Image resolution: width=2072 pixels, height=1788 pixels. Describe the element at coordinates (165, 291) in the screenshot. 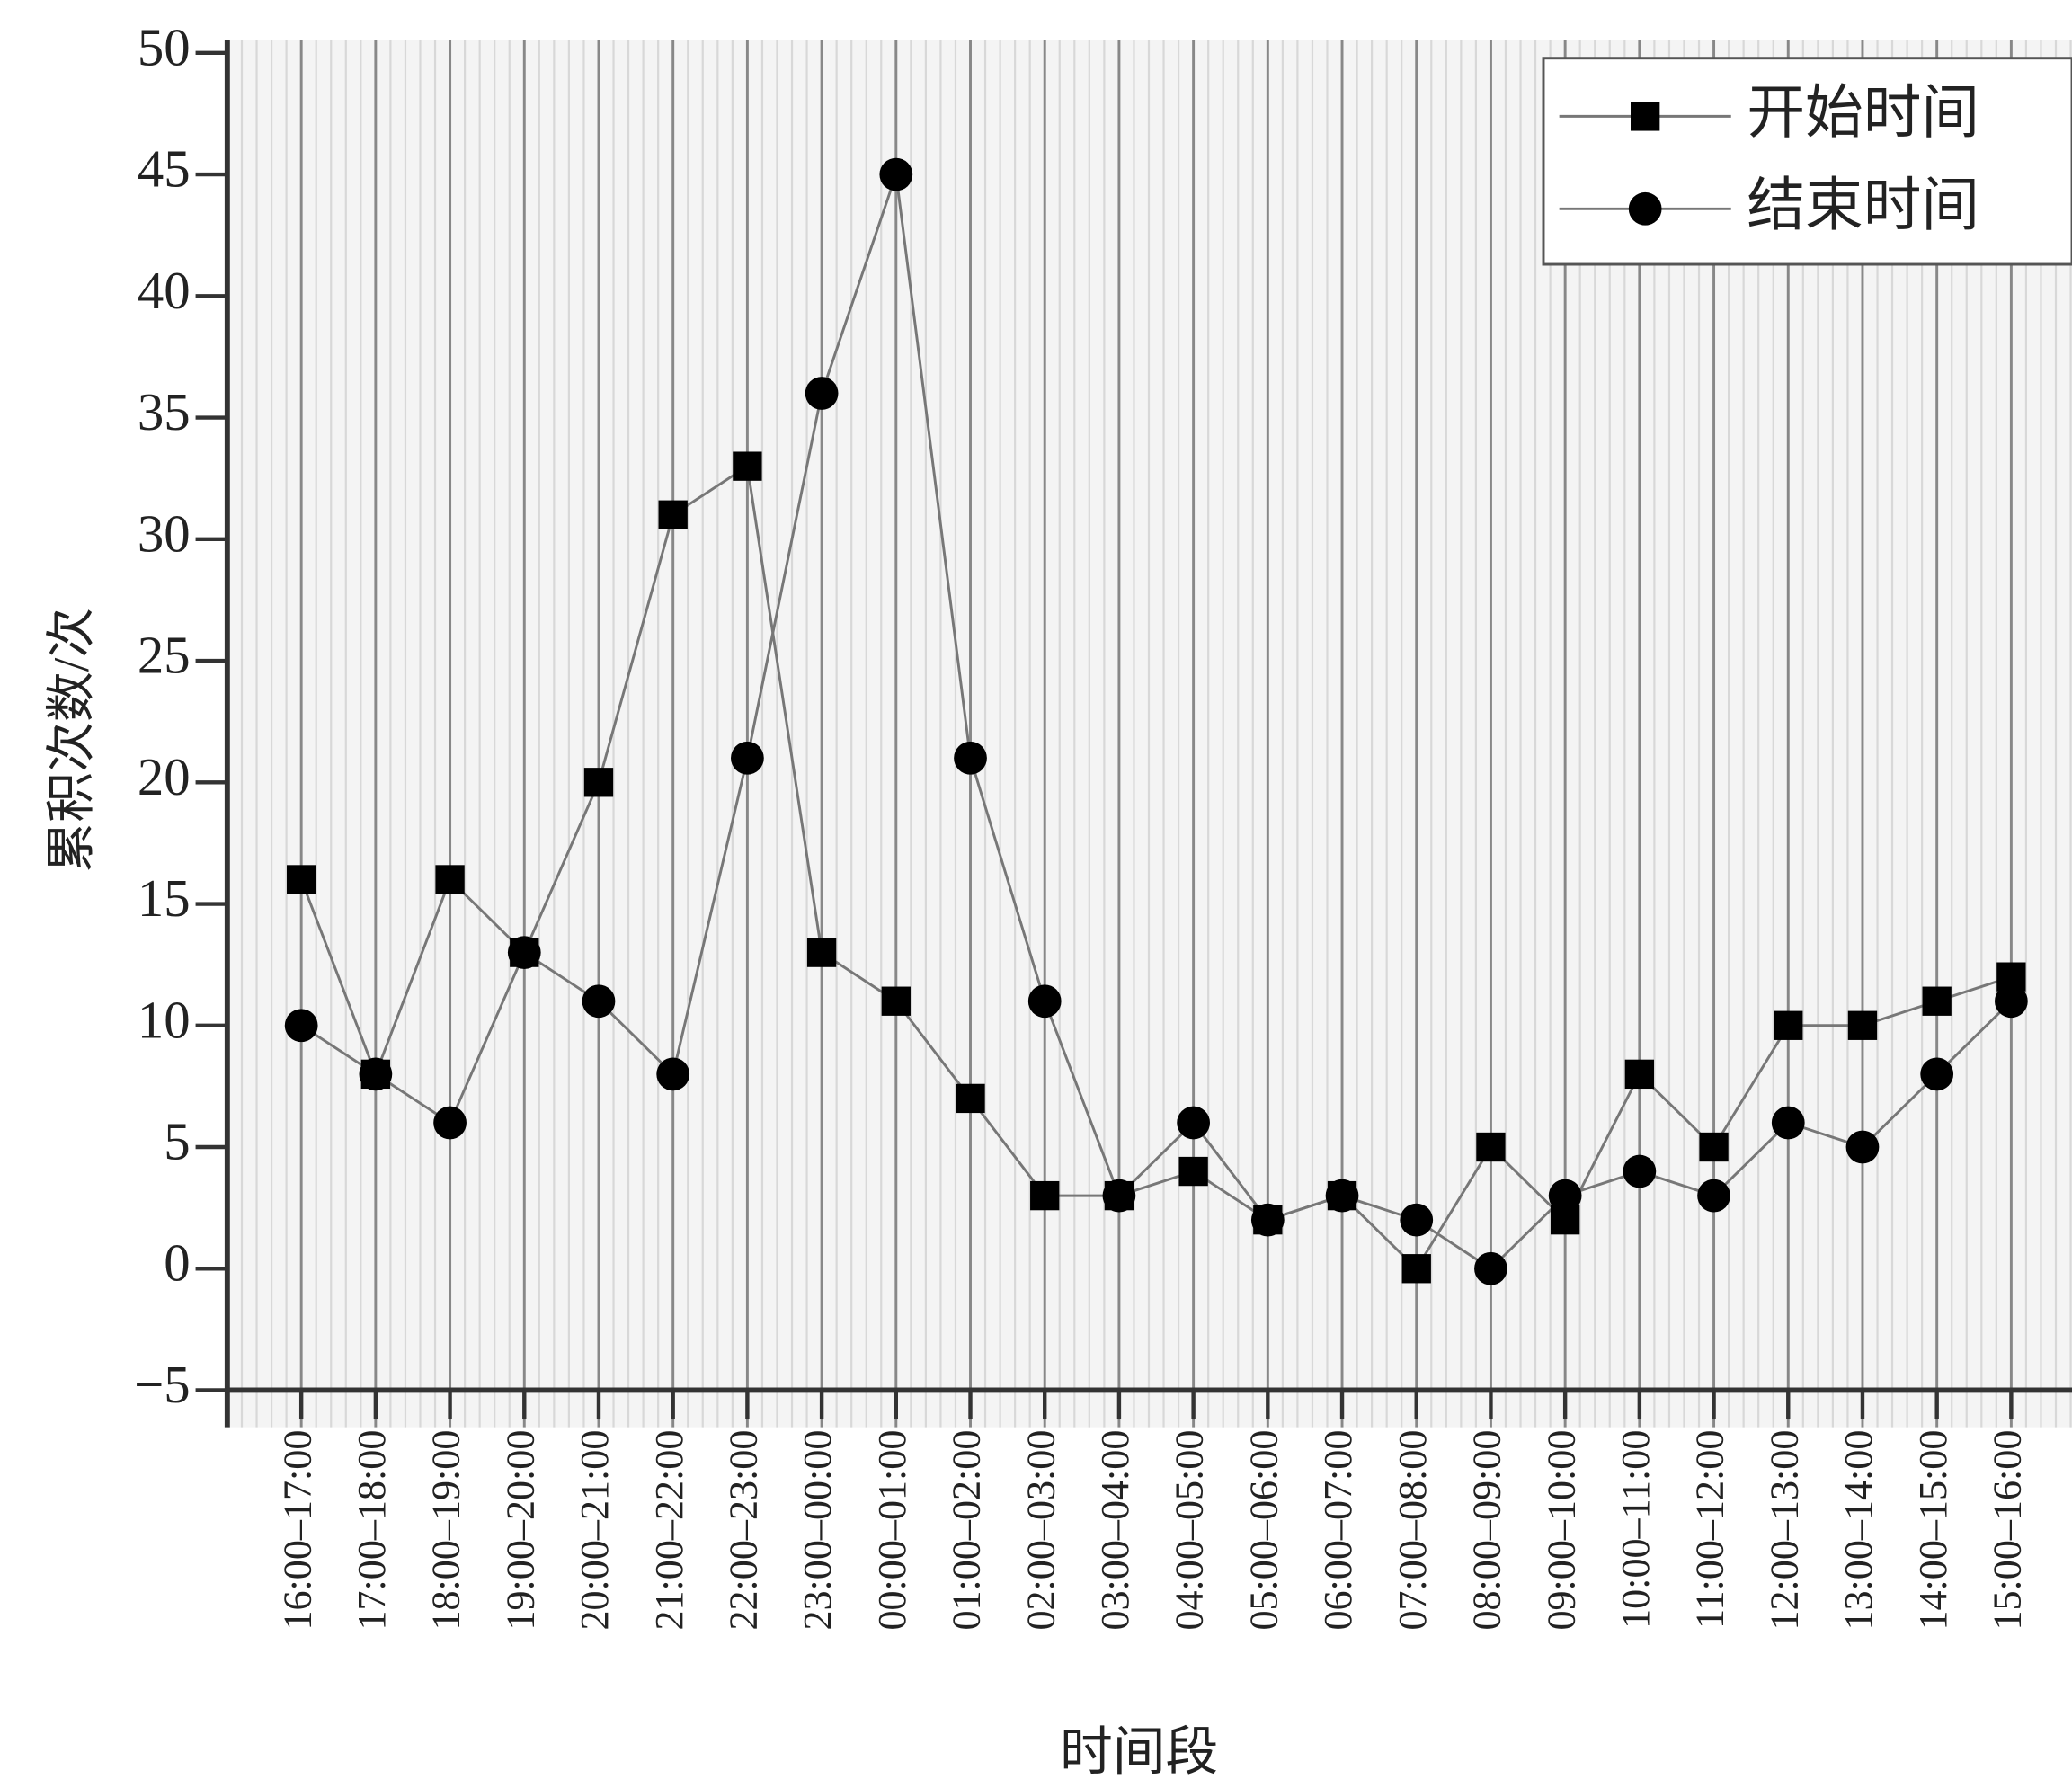

I see `y-tick-label: 40` at that location.